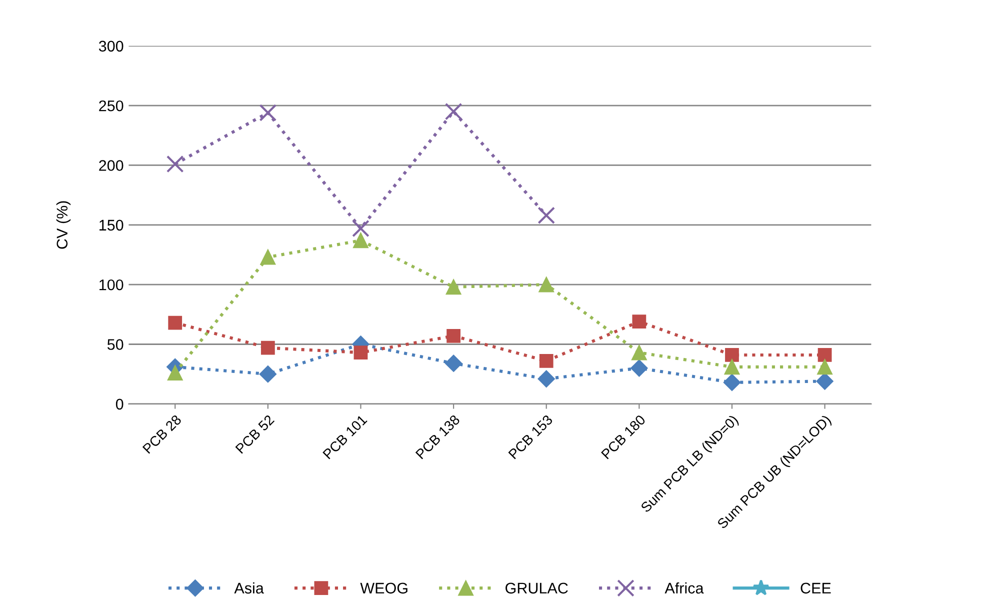 This screenshot has width=990, height=612. Describe the element at coordinates (111, 106) in the screenshot. I see `y-tick-label: 250` at that location.